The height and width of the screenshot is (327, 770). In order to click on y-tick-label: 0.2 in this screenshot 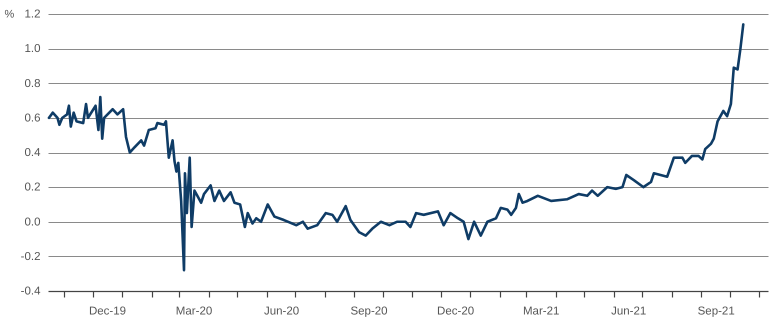, I will do `click(32, 188)`.